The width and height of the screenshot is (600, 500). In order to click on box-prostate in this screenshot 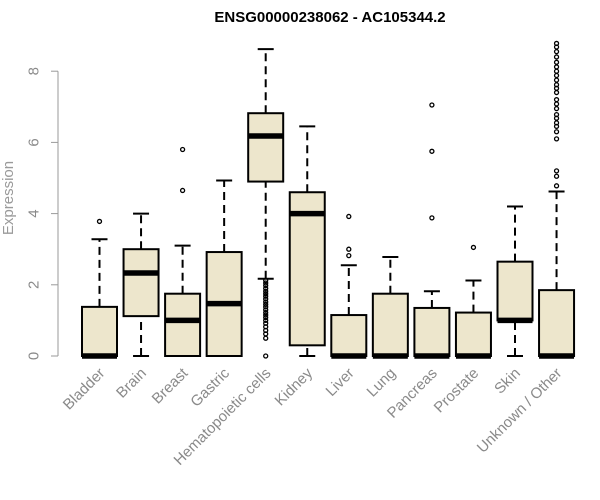, I will do `click(473, 301)`.